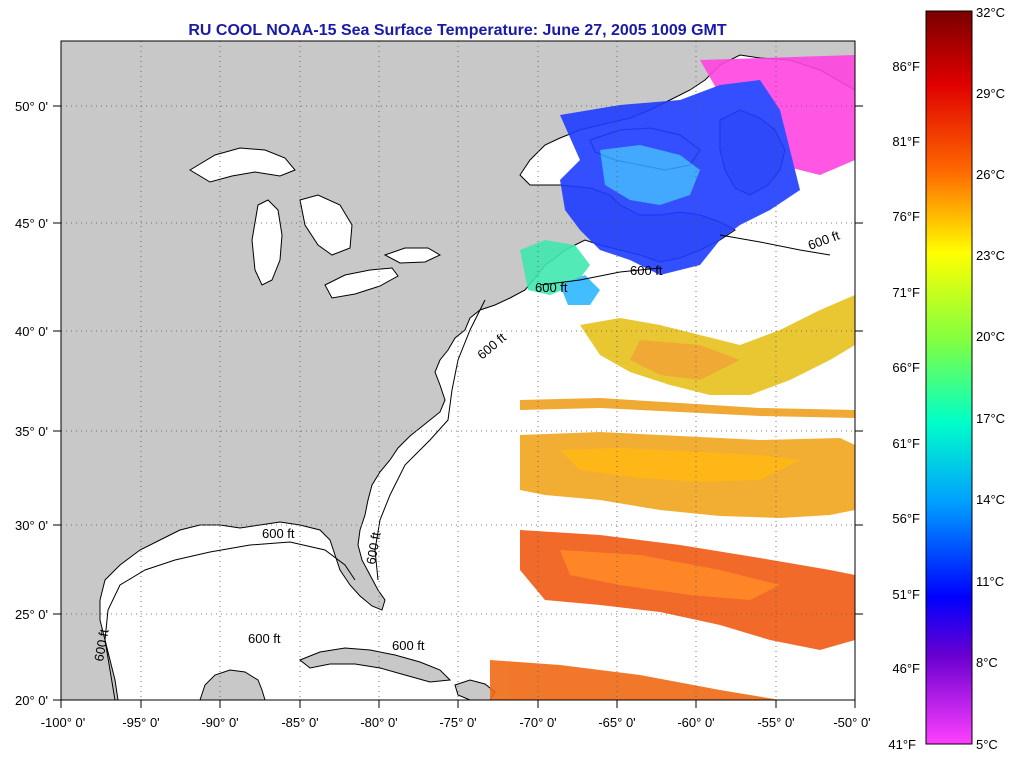 This screenshot has width=1016, height=761. Describe the element at coordinates (990, 336) in the screenshot. I see `colorbar-celsius-label: 20°C` at that location.